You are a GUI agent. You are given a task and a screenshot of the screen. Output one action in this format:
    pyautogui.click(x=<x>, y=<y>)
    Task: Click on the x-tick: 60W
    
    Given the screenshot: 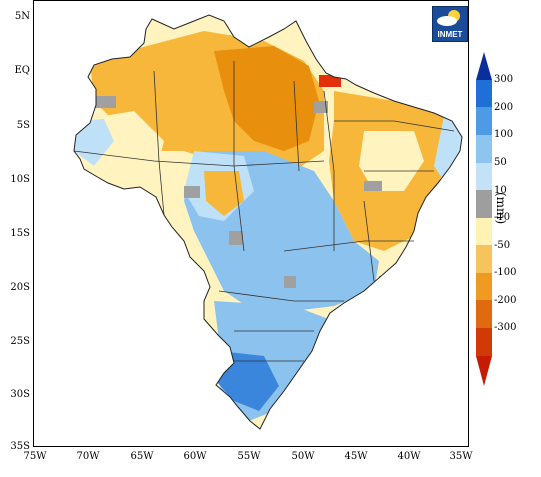 What is the action you would take?
    pyautogui.click(x=195, y=456)
    